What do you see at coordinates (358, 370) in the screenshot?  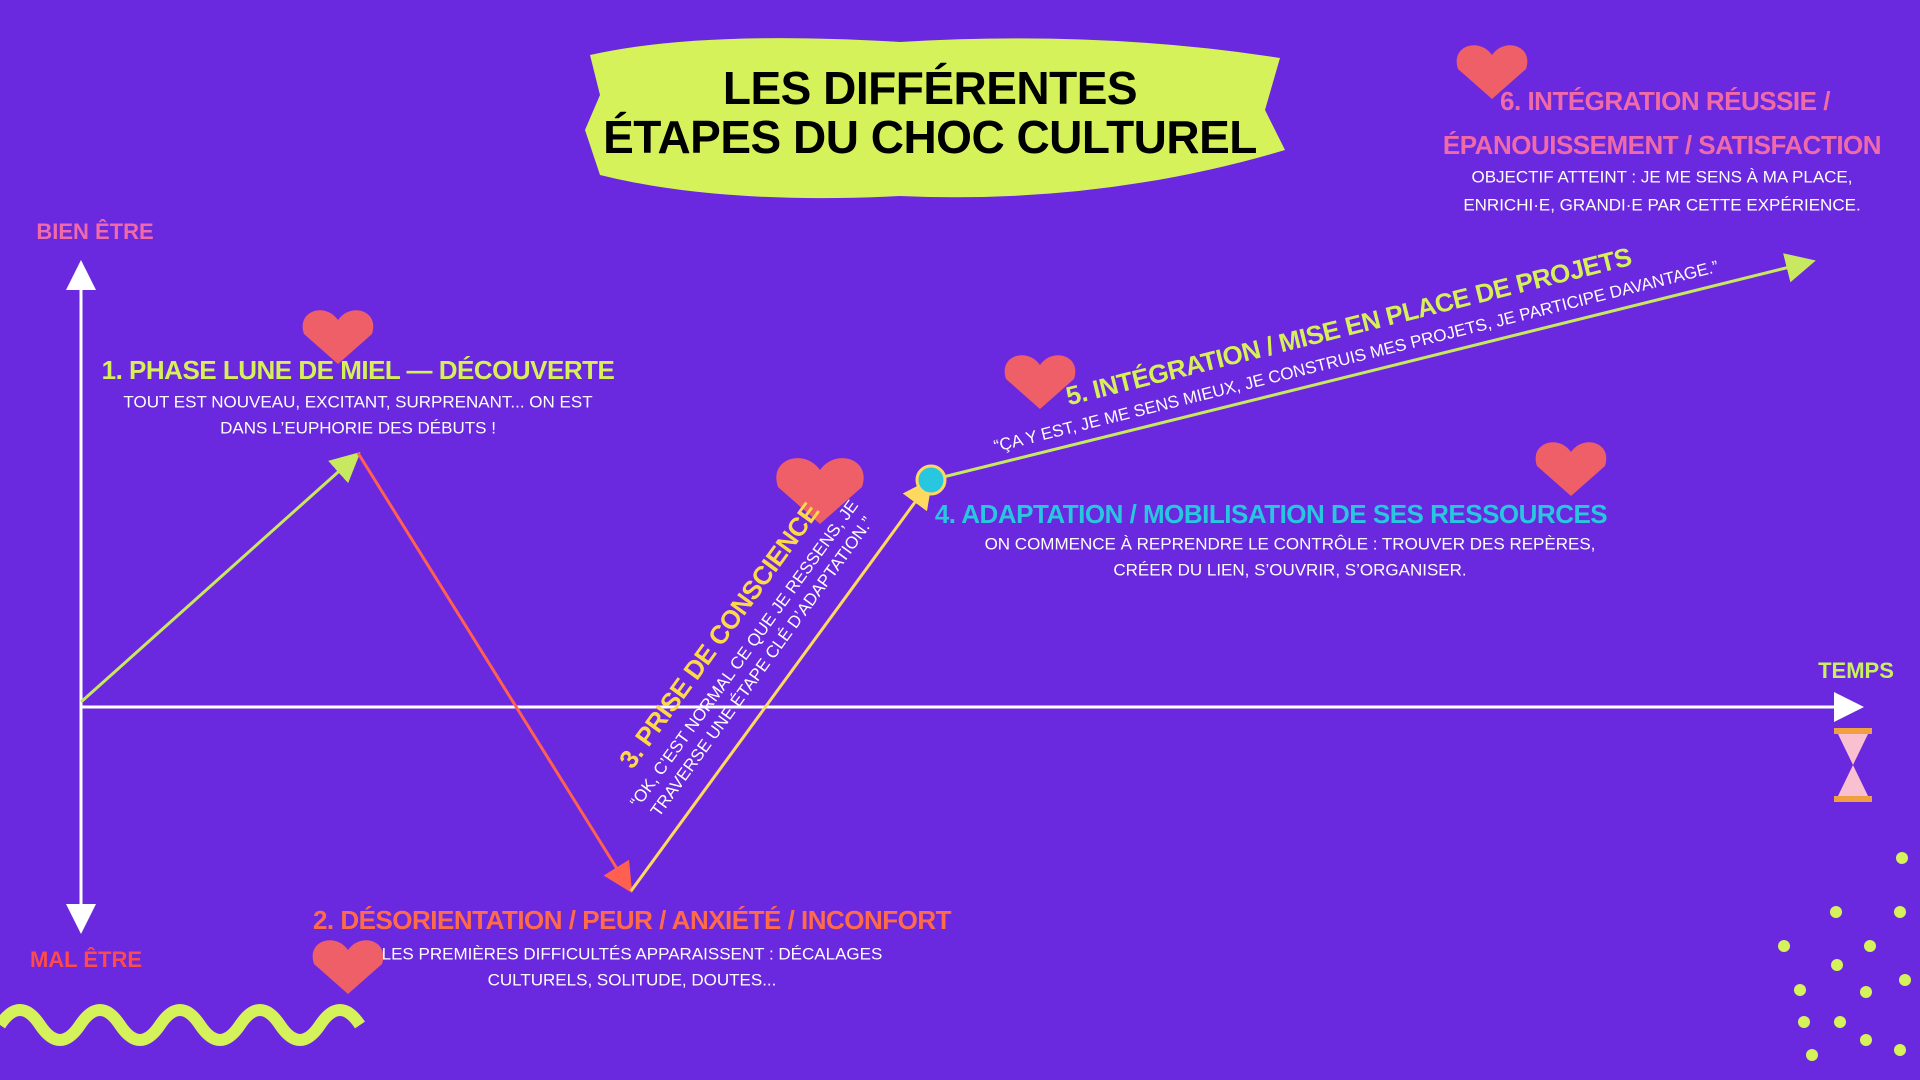 I see `stage-heading: 1. PHASE LUNE DE MIEL — DÉCOUVERTE` at bounding box center [358, 370].